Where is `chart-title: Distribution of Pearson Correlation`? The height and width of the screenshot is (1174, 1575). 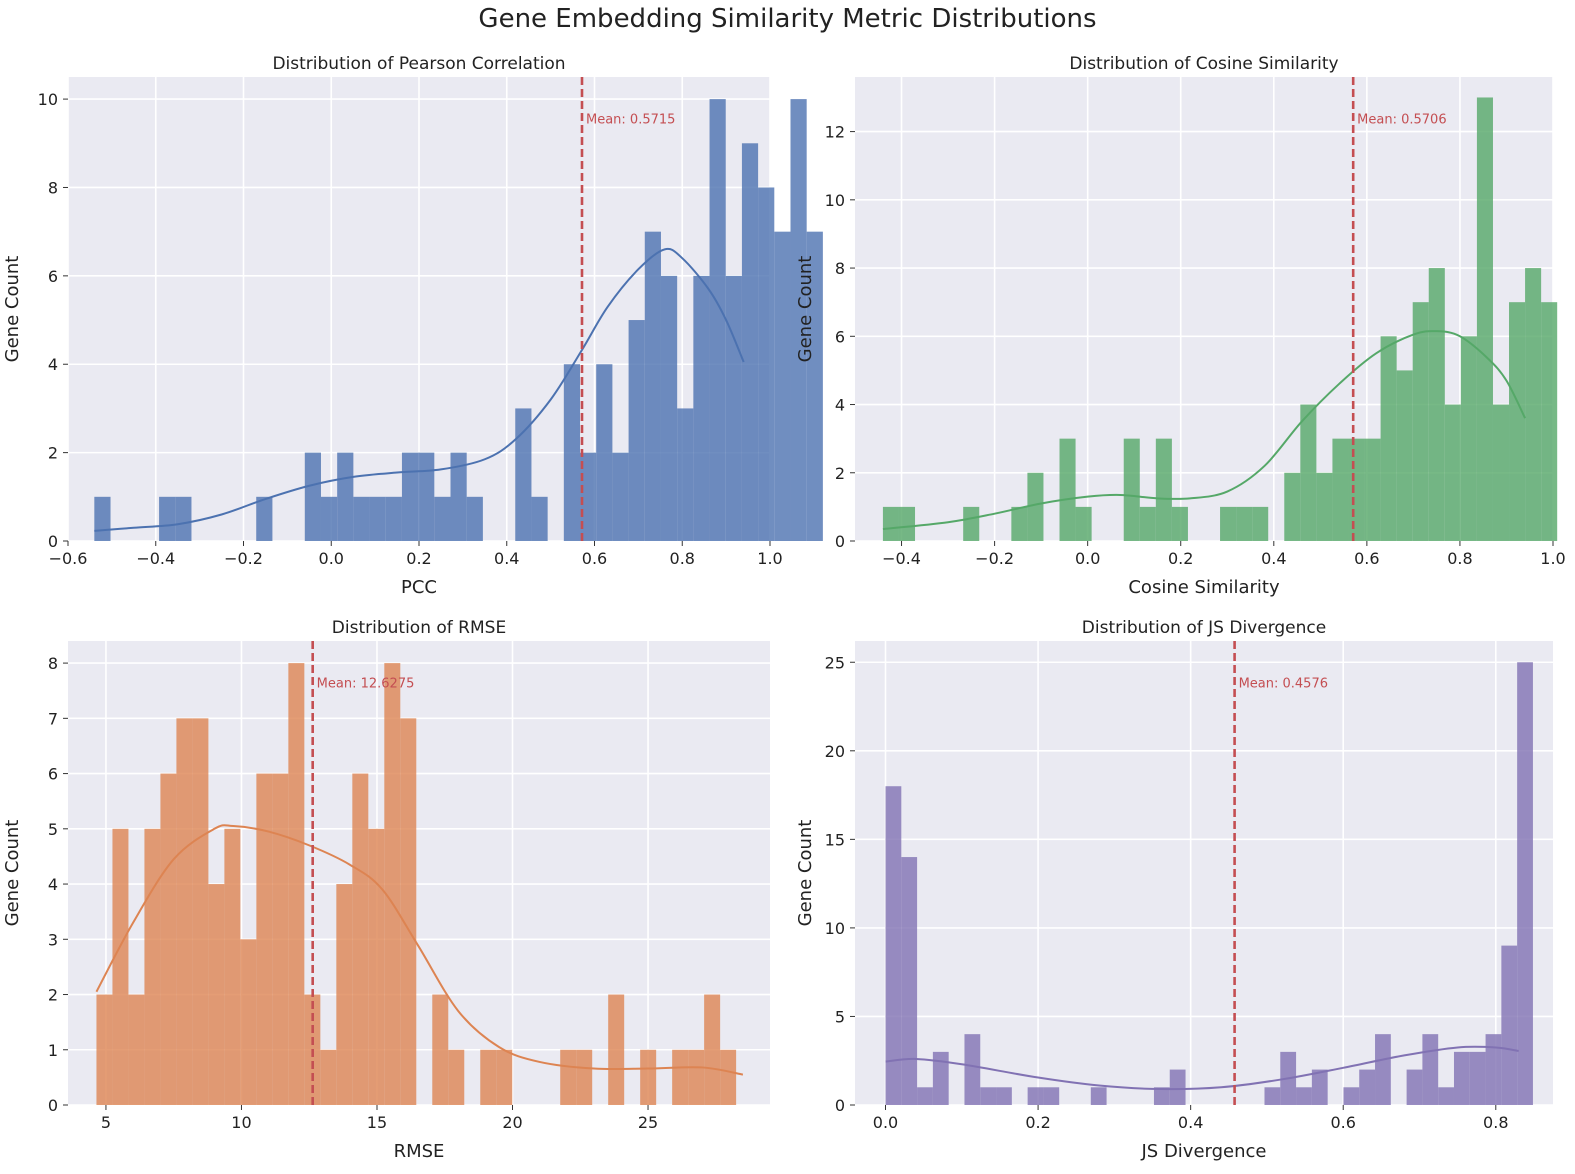 chart-title: Distribution of Pearson Correlation is located at coordinates (418, 64).